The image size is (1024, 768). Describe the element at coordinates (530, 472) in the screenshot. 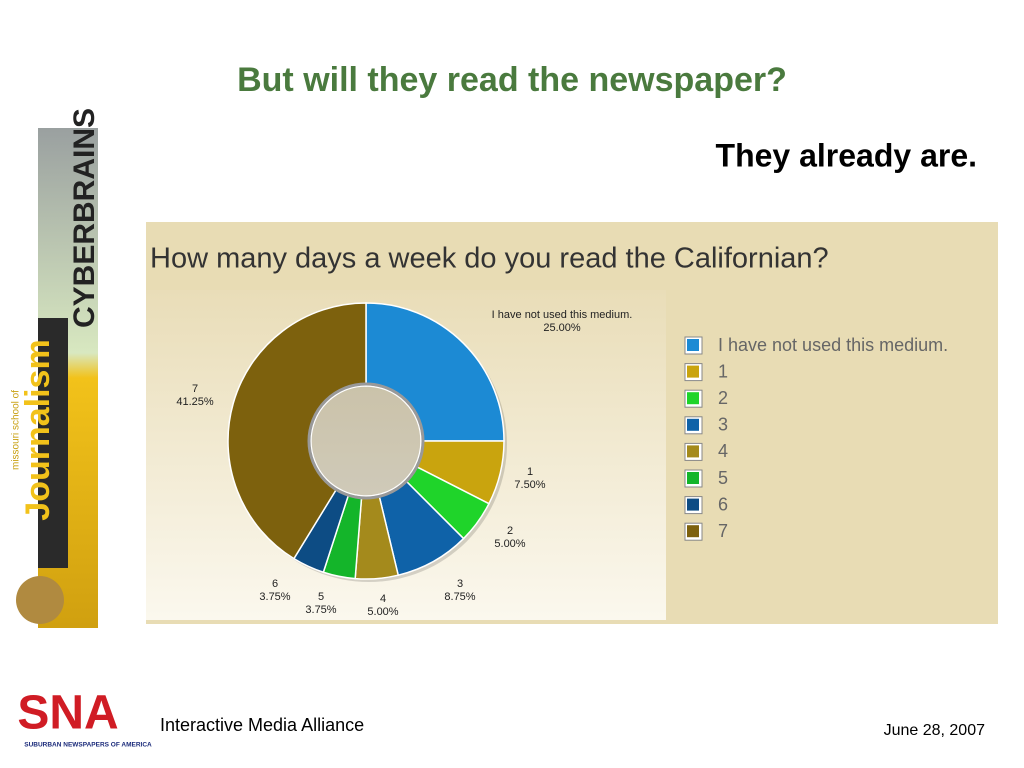

I see `data-label: 1` at that location.